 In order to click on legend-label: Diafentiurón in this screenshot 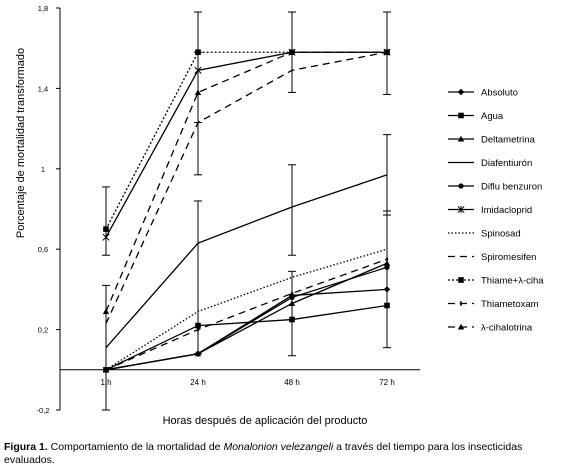, I will do `click(506, 163)`.